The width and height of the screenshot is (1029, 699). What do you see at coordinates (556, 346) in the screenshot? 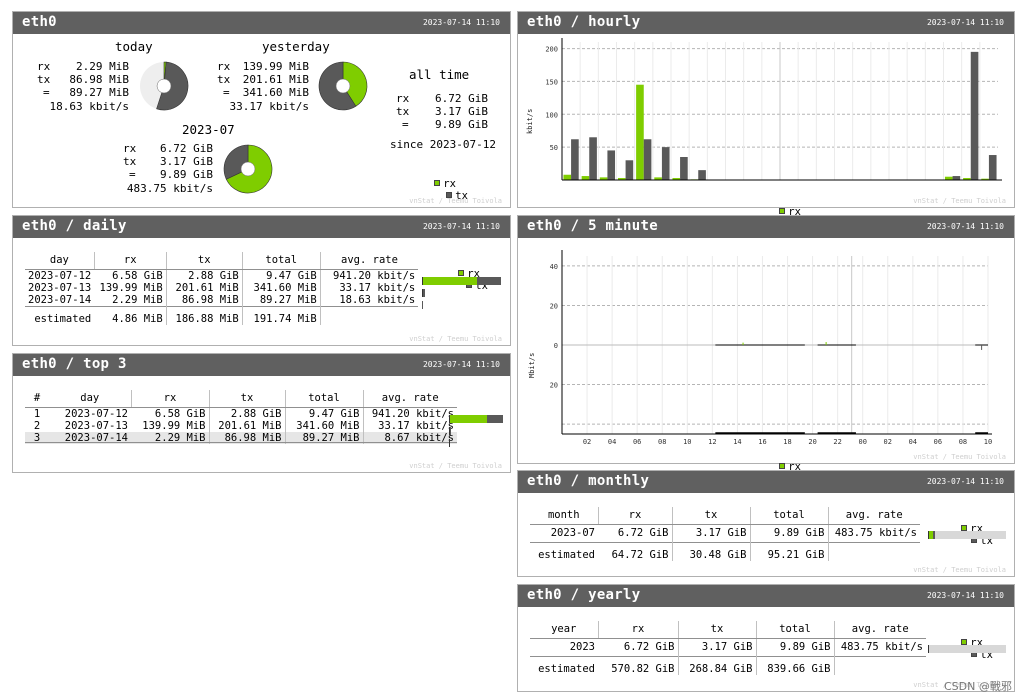
I see `y-tick-label: 0` at bounding box center [556, 346].